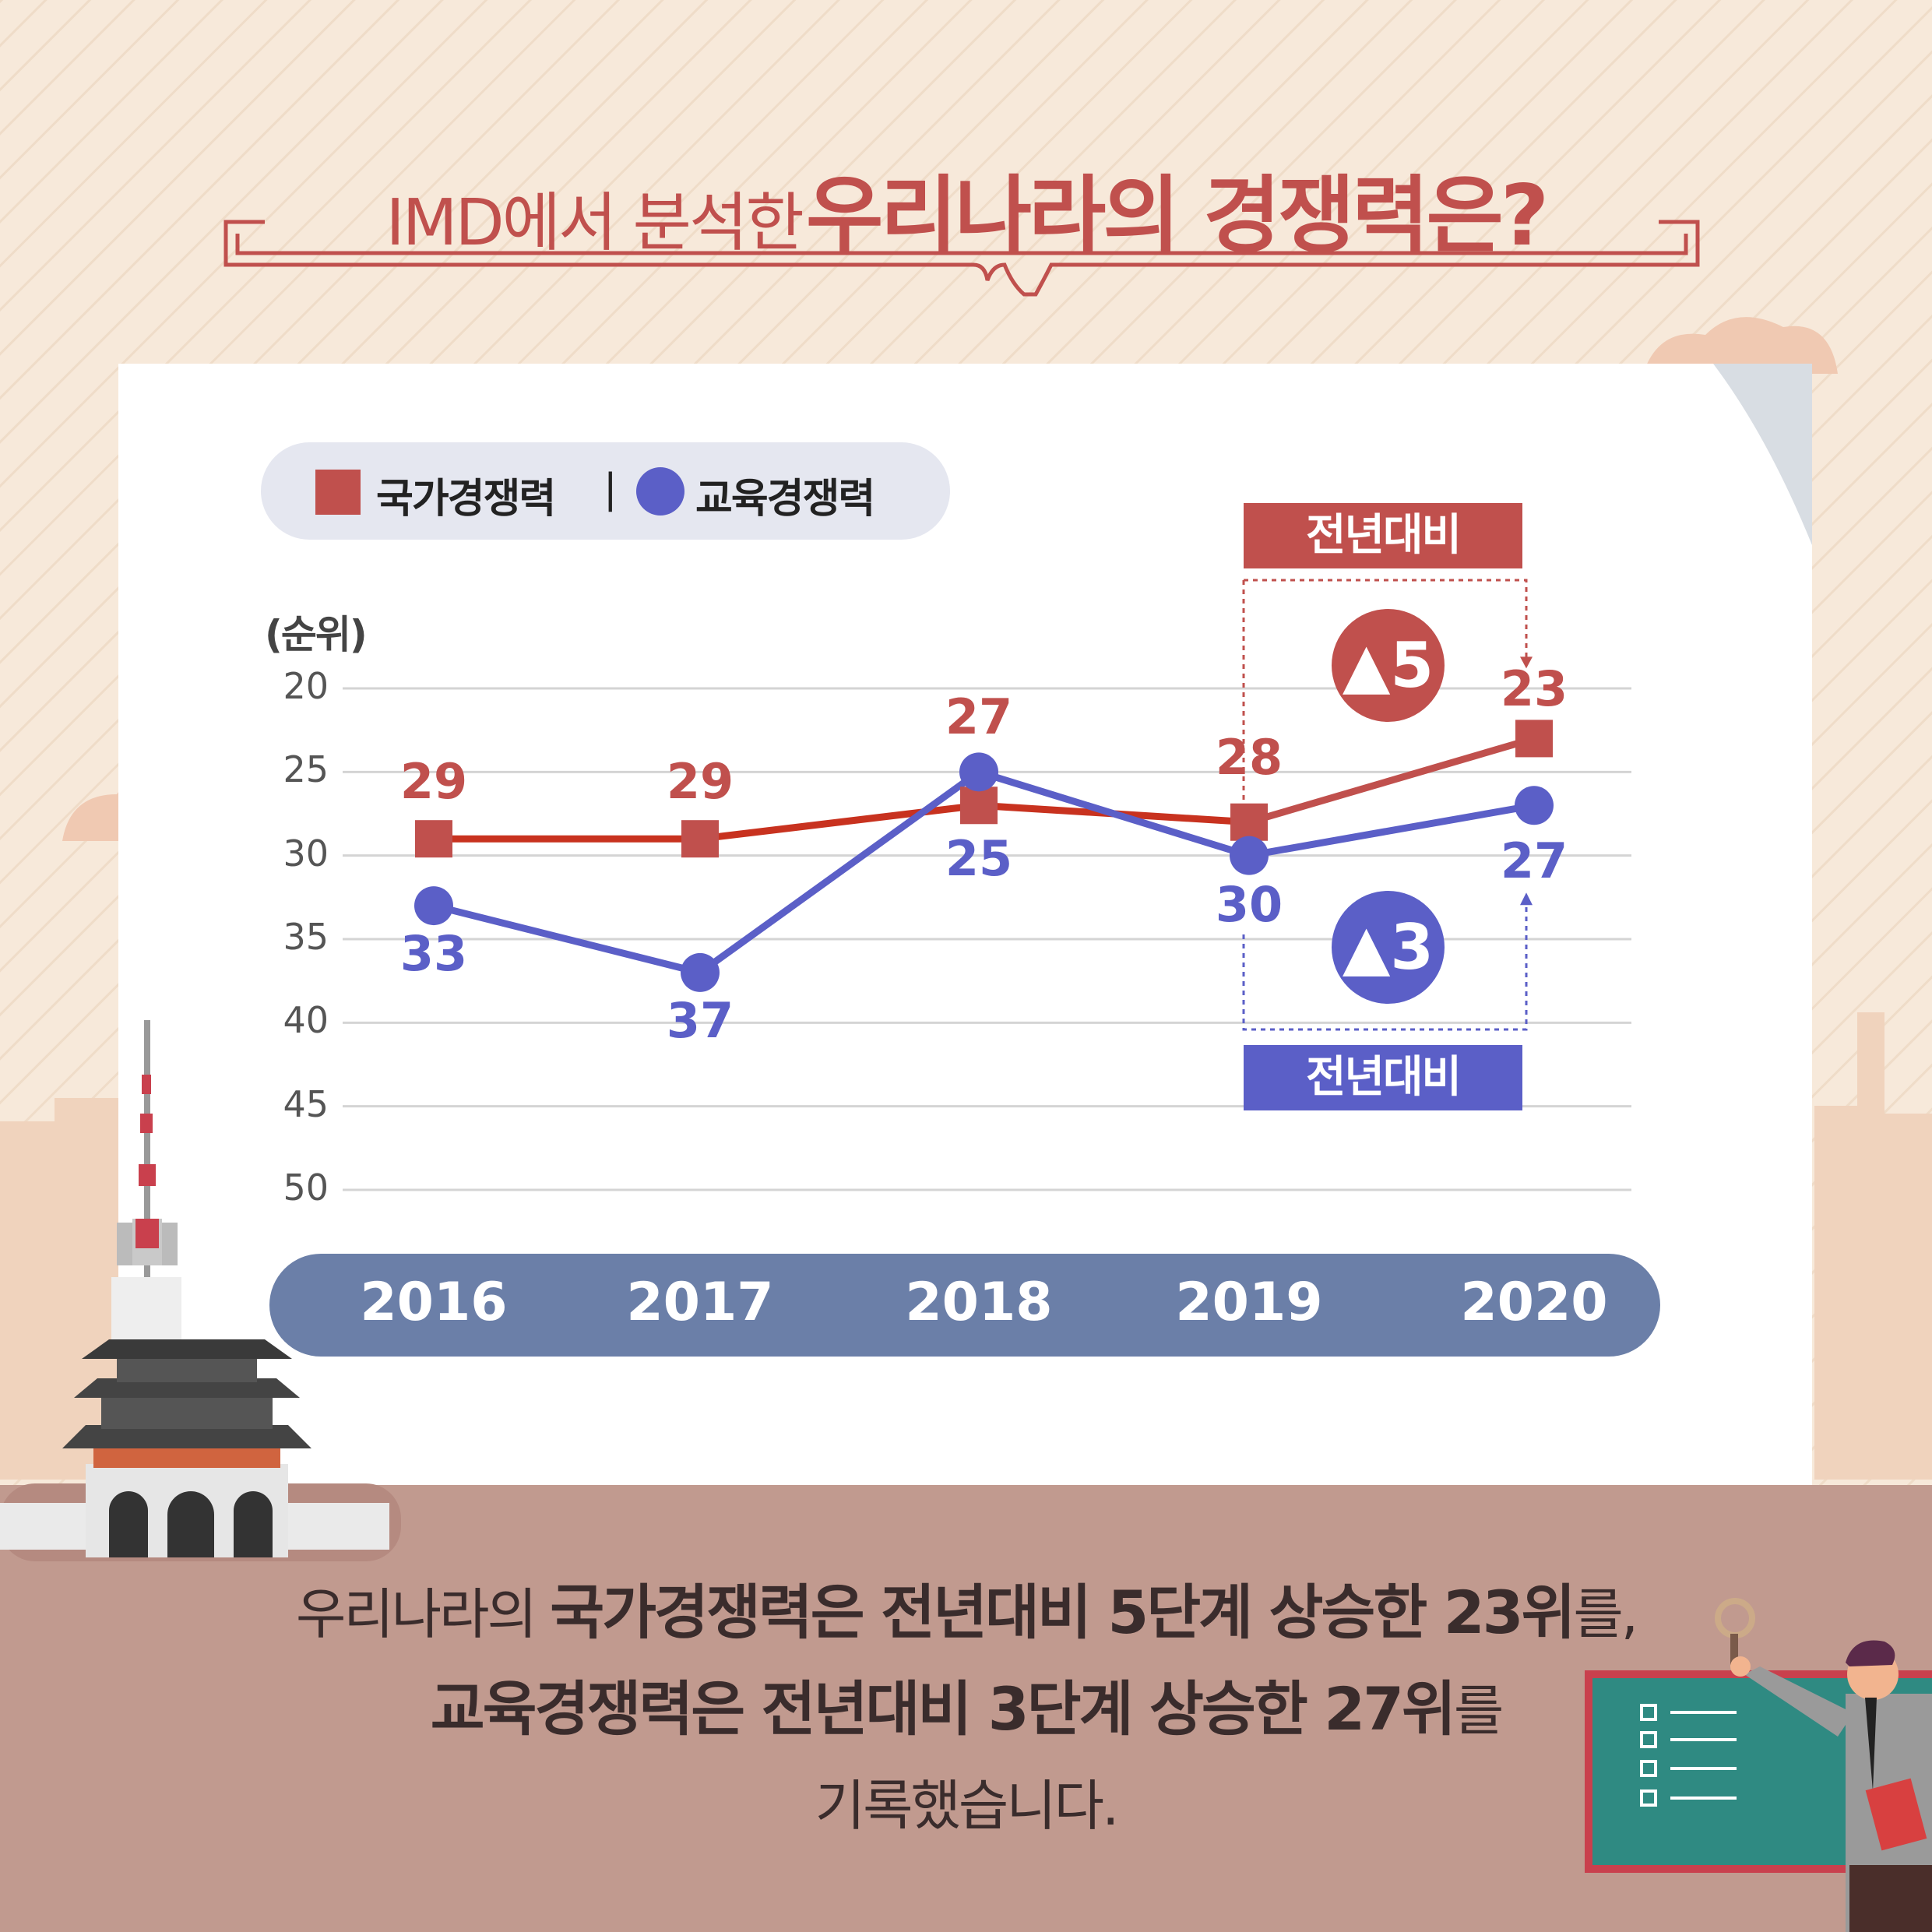  What do you see at coordinates (1740, 345) in the screenshot?
I see `cloud-shape` at bounding box center [1740, 345].